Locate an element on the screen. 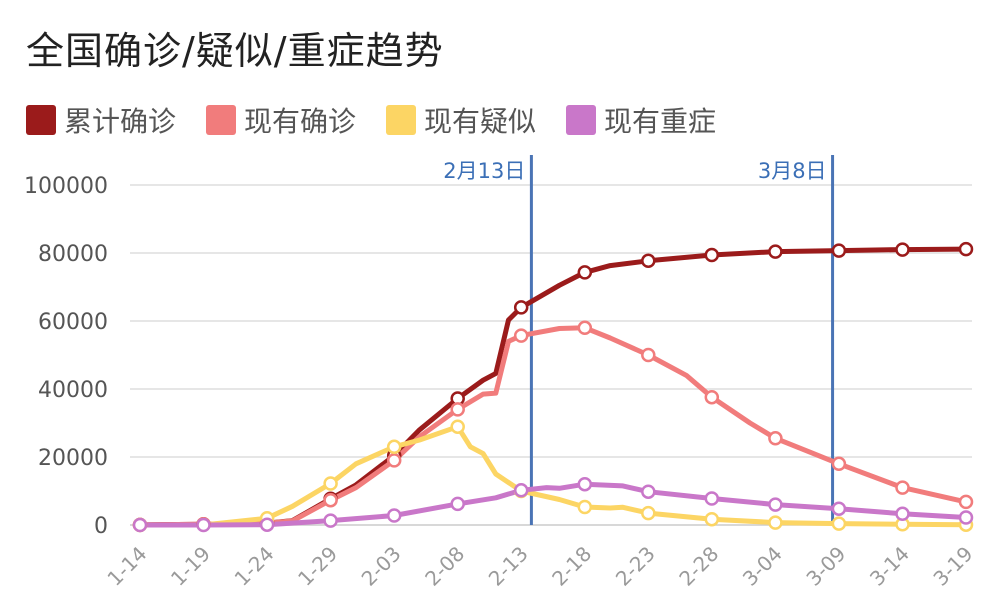  legend-item-cumulative: 累计确诊 is located at coordinates (101, 120).